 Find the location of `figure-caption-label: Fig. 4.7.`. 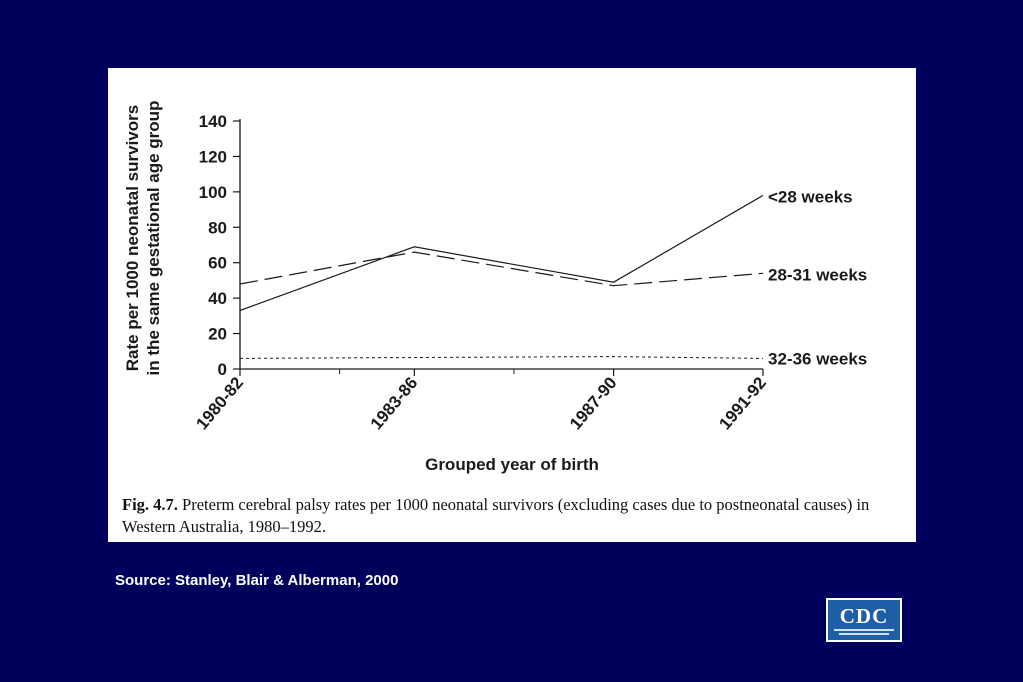

figure-caption-label: Fig. 4.7. is located at coordinates (150, 504).